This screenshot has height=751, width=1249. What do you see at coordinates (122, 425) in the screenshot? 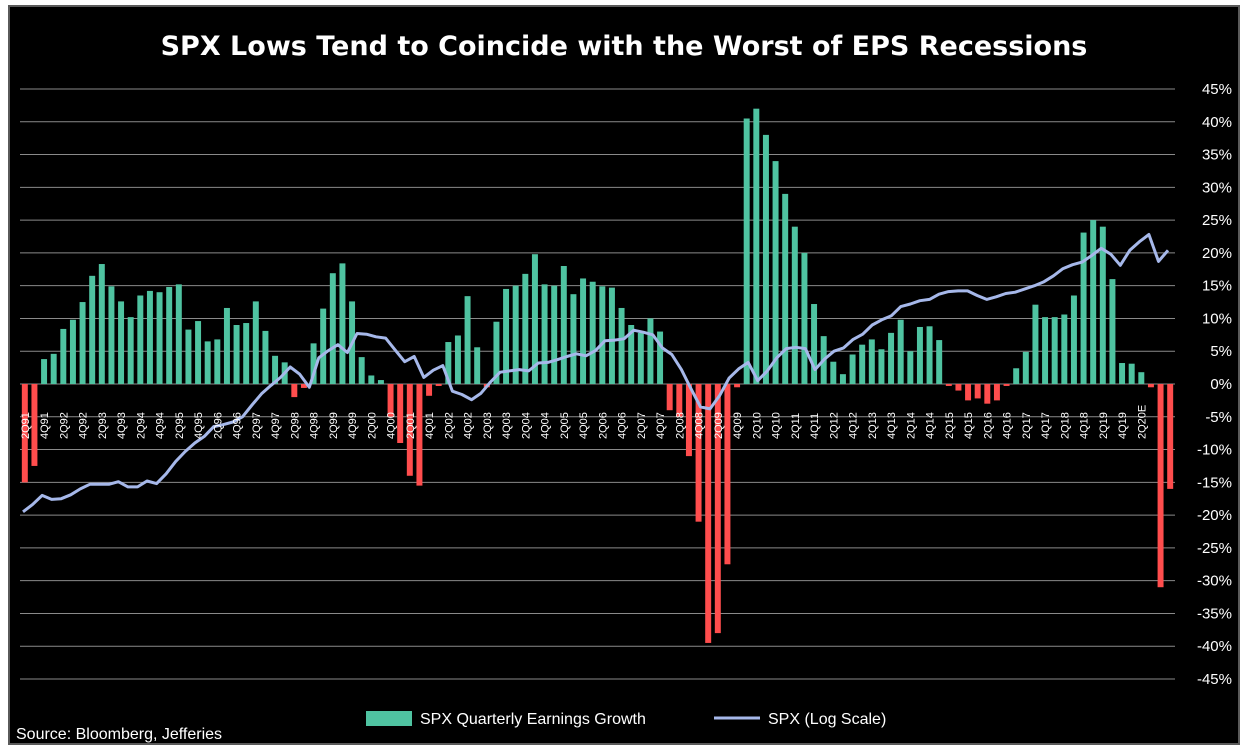
I see `x-tick-label: 4Q93` at bounding box center [122, 425].